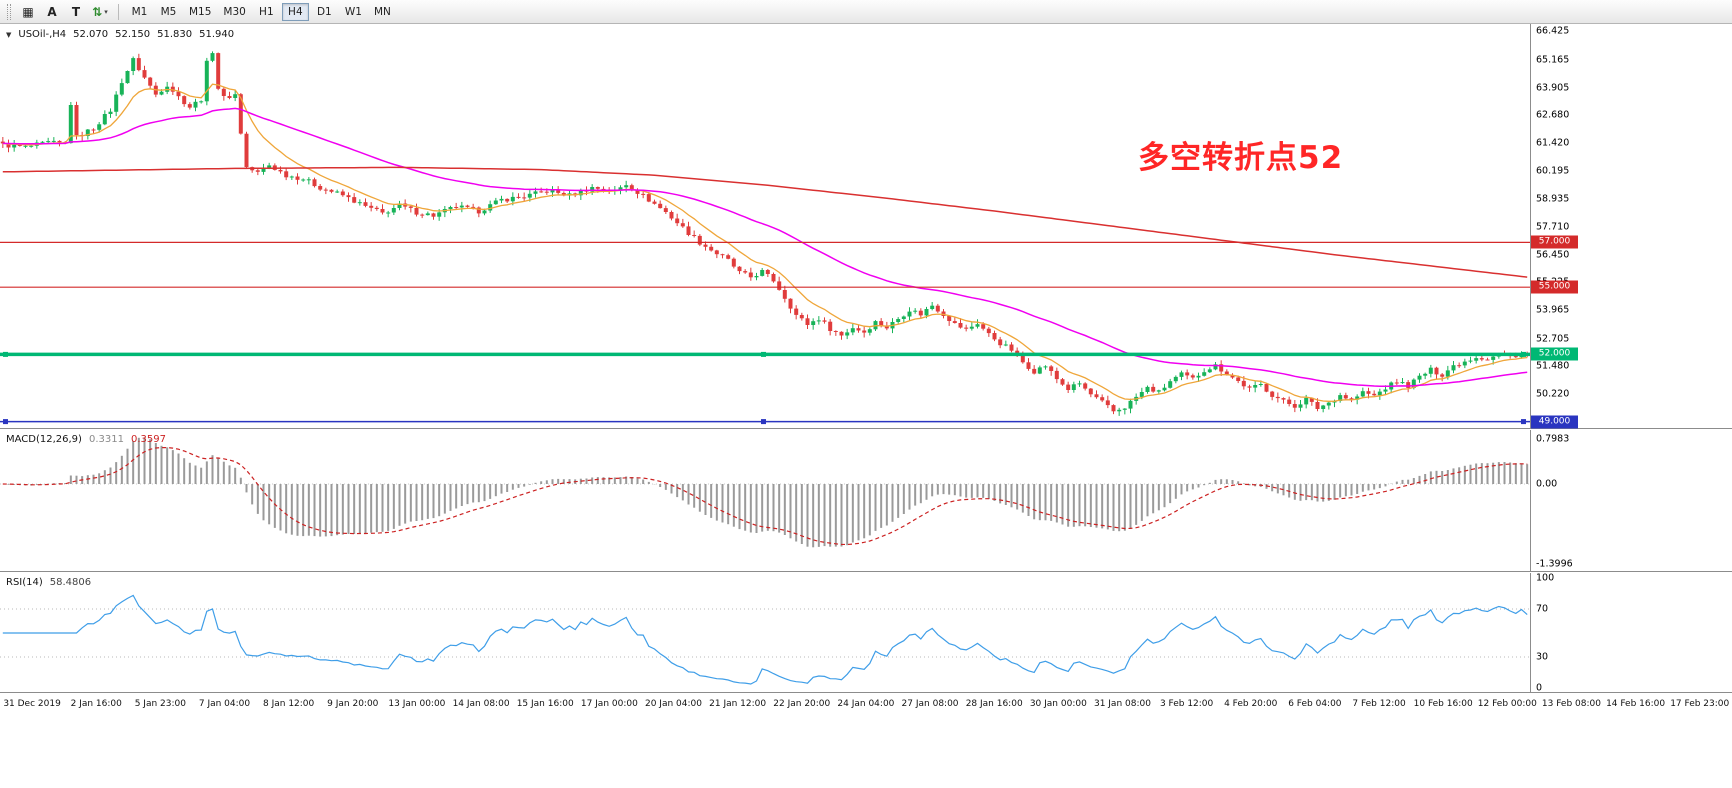  I want to click on symbol-ohlc-line: ▼ USOil-,H4 52.070 52.150 51.830 51.940, so click(120, 34).